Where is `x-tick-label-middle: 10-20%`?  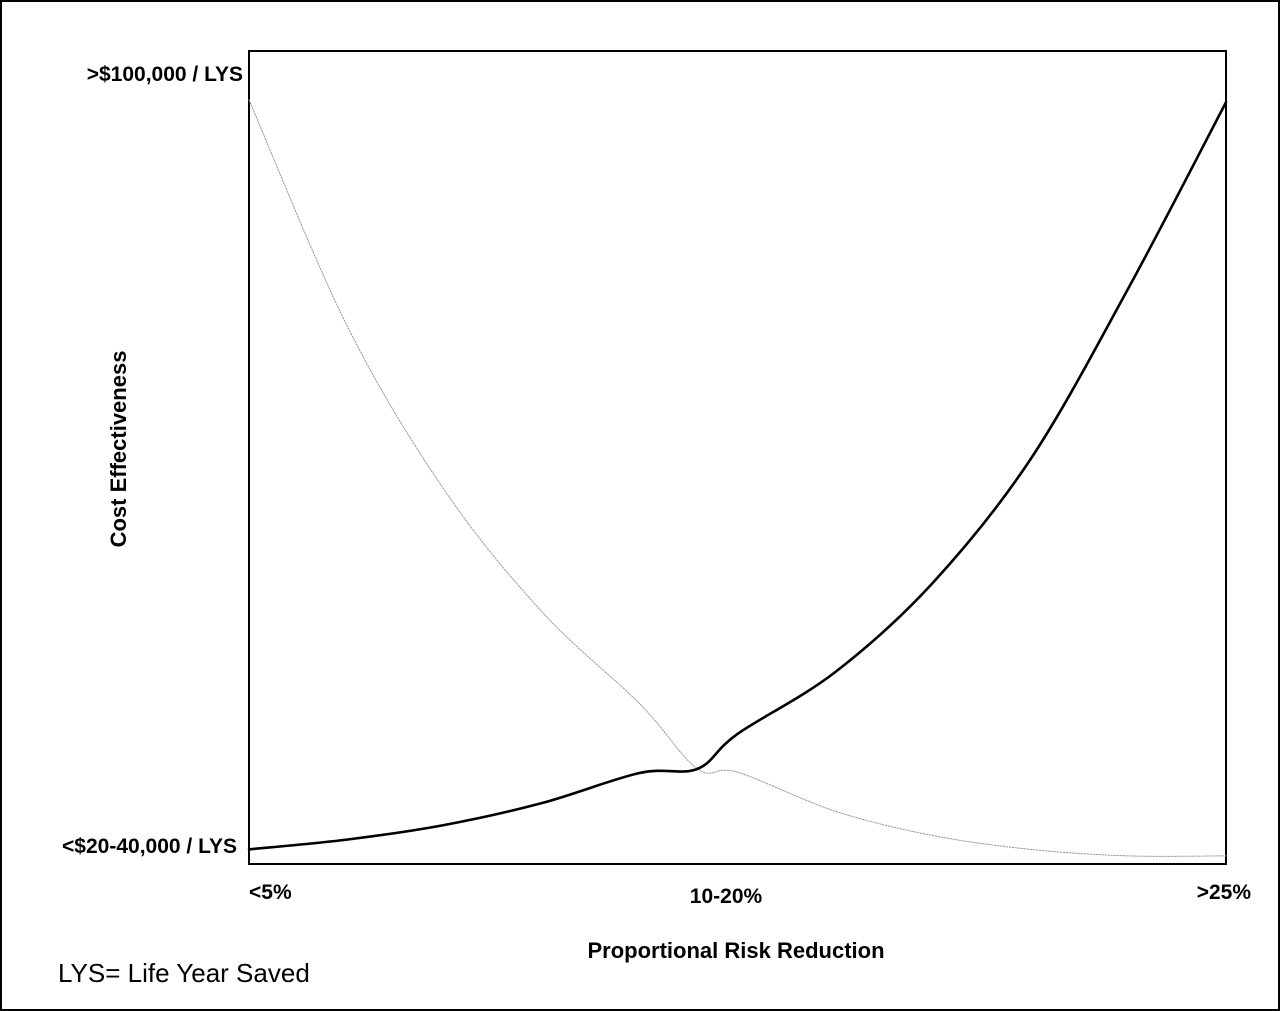 x-tick-label-middle: 10-20% is located at coordinates (726, 896).